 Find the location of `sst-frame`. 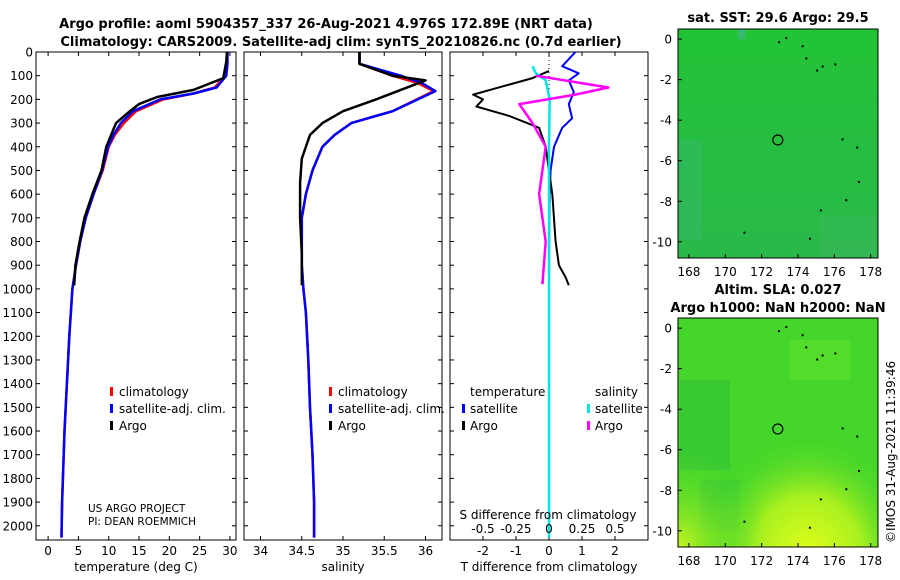

sst-frame is located at coordinates (778, 143).